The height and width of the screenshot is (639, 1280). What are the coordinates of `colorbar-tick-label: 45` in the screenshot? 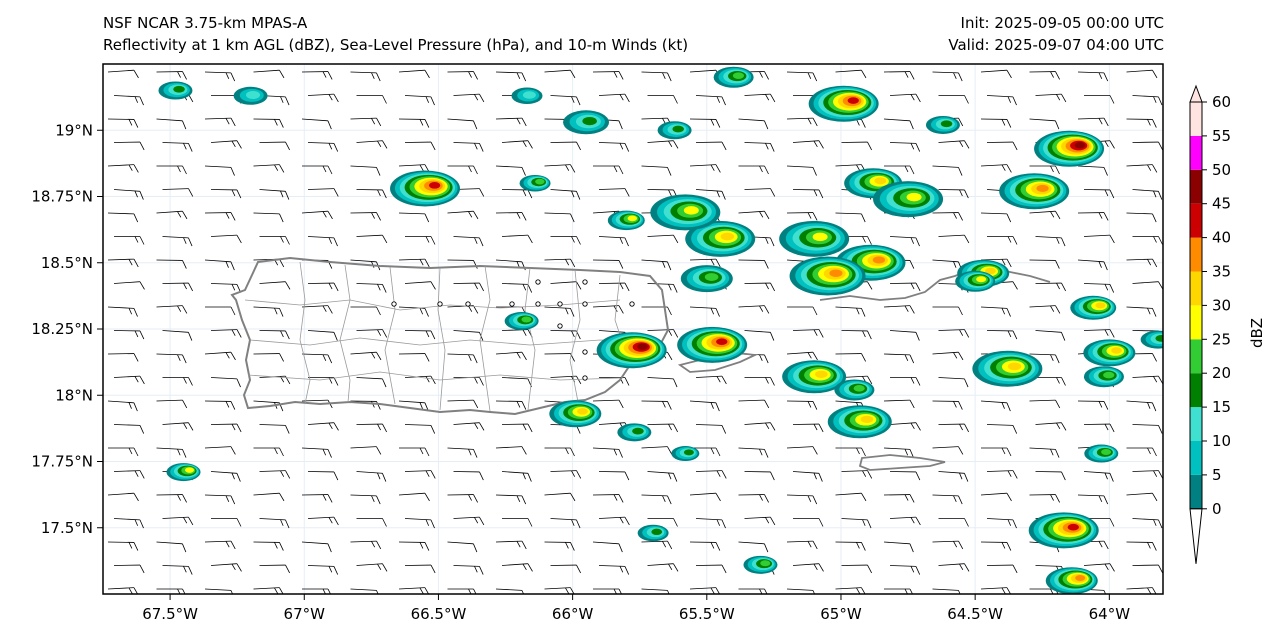 It's located at (1221, 204).